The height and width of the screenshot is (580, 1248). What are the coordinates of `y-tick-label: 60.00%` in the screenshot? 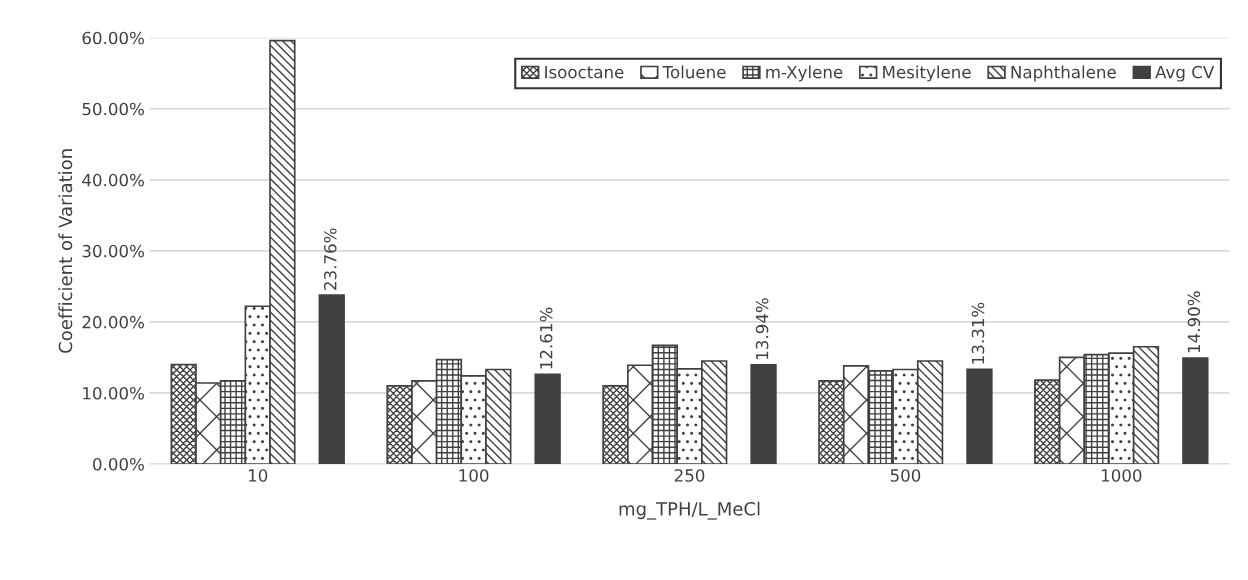 It's located at (113, 38).